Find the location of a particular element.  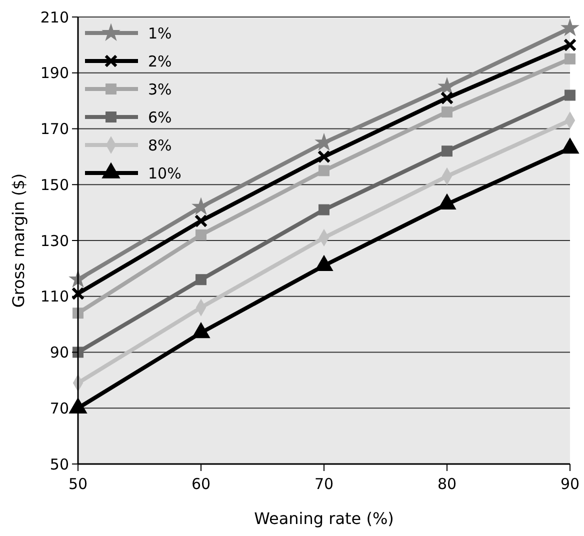

y-tick-label: 70 is located at coordinates (59, 408).